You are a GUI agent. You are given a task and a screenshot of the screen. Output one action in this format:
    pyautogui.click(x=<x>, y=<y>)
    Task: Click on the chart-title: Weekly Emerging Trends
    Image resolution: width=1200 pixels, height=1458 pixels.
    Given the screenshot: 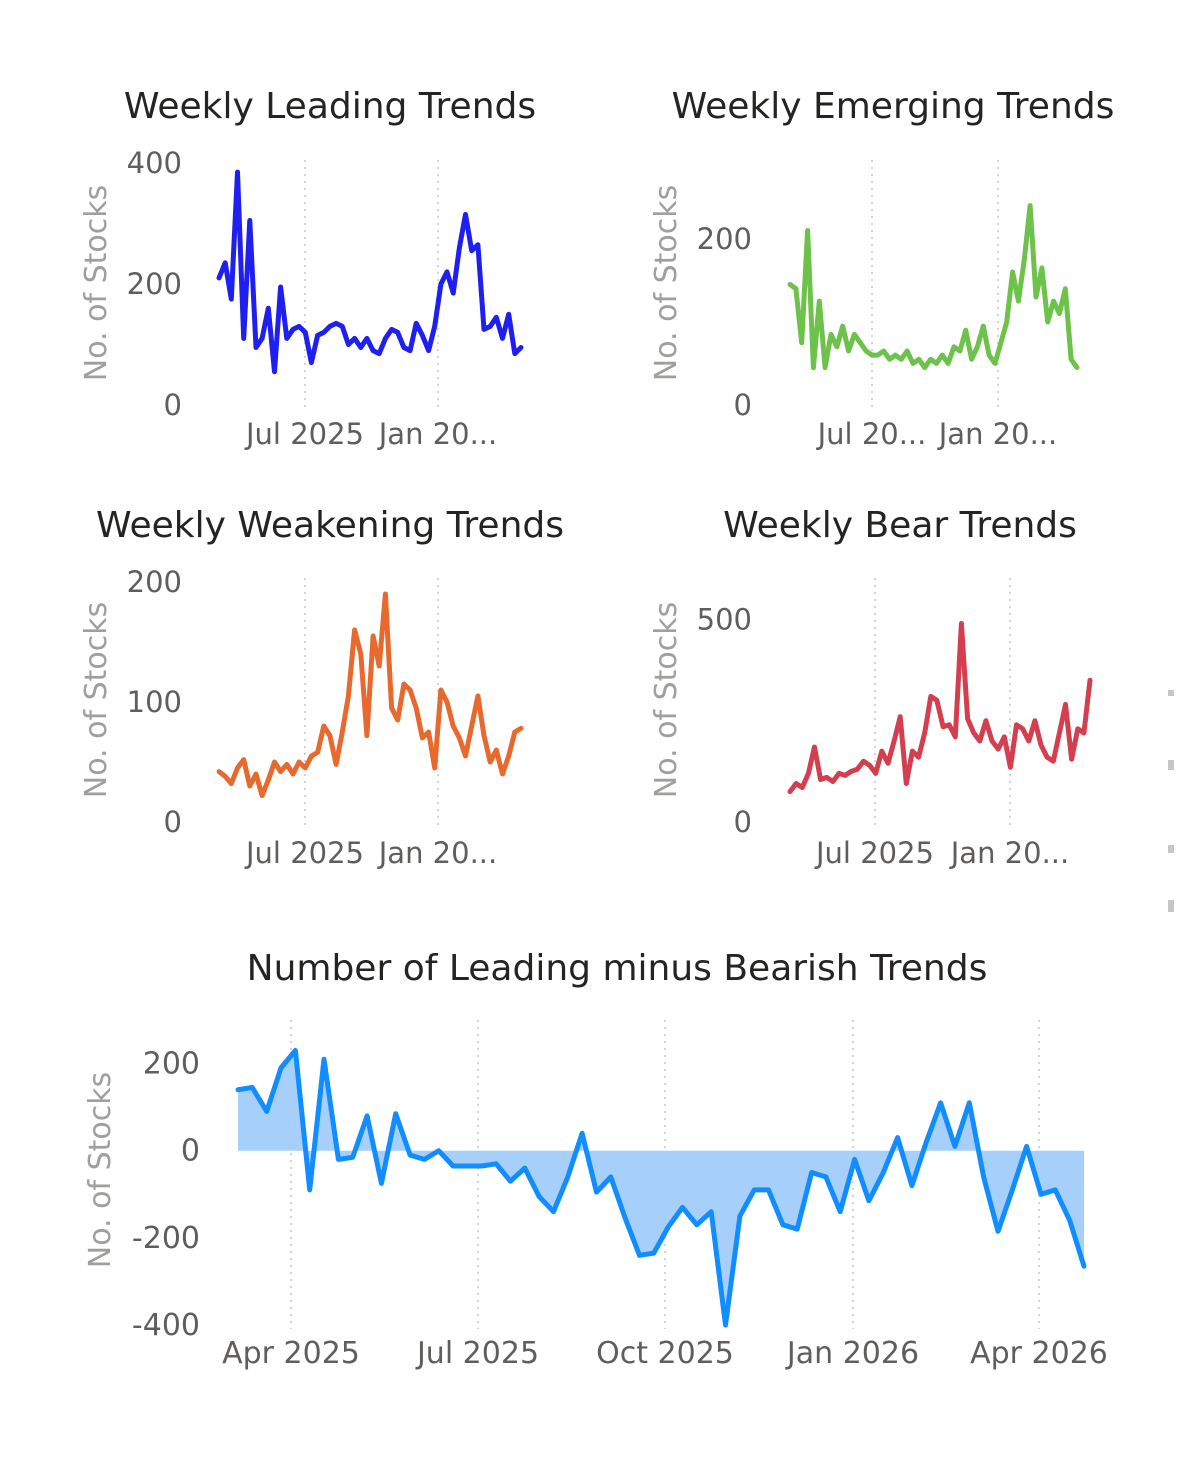 What is the action you would take?
    pyautogui.click(x=893, y=106)
    